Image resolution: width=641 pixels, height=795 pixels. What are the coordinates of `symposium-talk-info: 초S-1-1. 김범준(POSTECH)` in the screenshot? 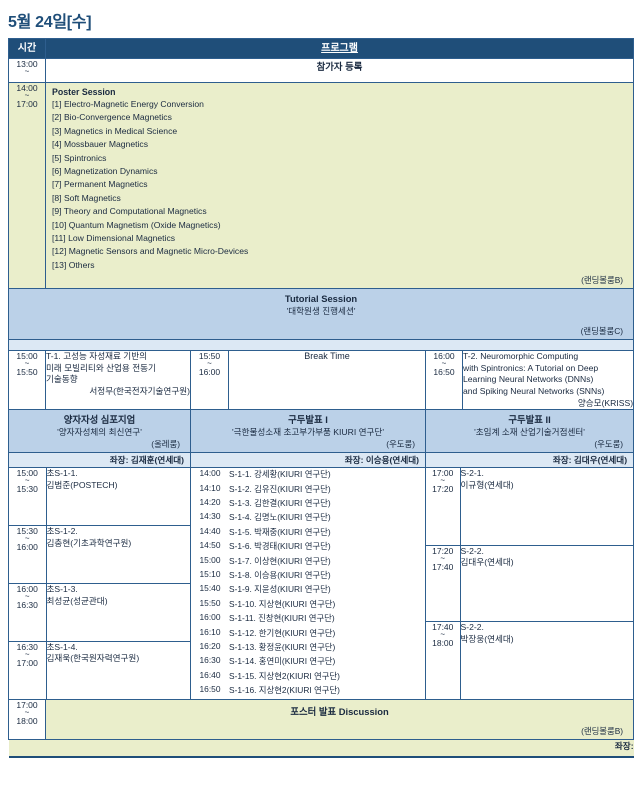 It's located at (118, 497).